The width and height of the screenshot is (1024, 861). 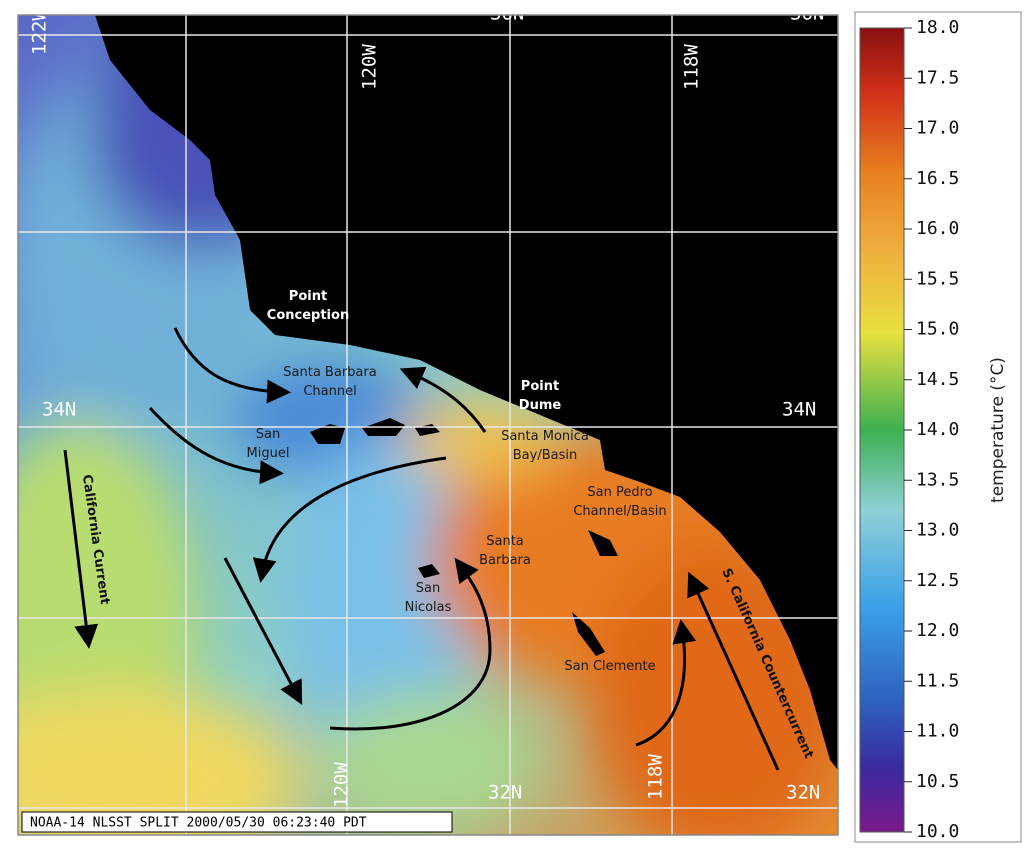 I want to click on place-label: Bay/Basin, so click(x=545, y=455).